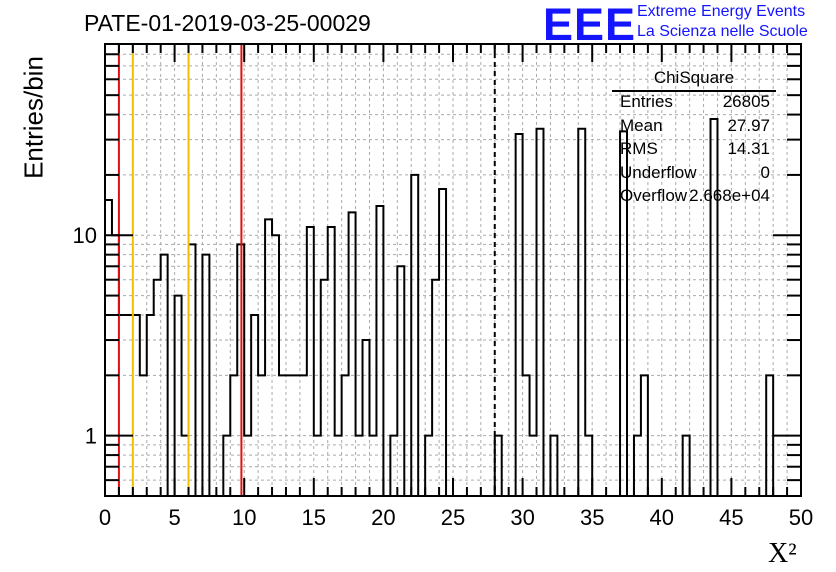 The width and height of the screenshot is (836, 572). I want to click on chart-title: PATE-01-2019-03-25-00029, so click(227, 23).